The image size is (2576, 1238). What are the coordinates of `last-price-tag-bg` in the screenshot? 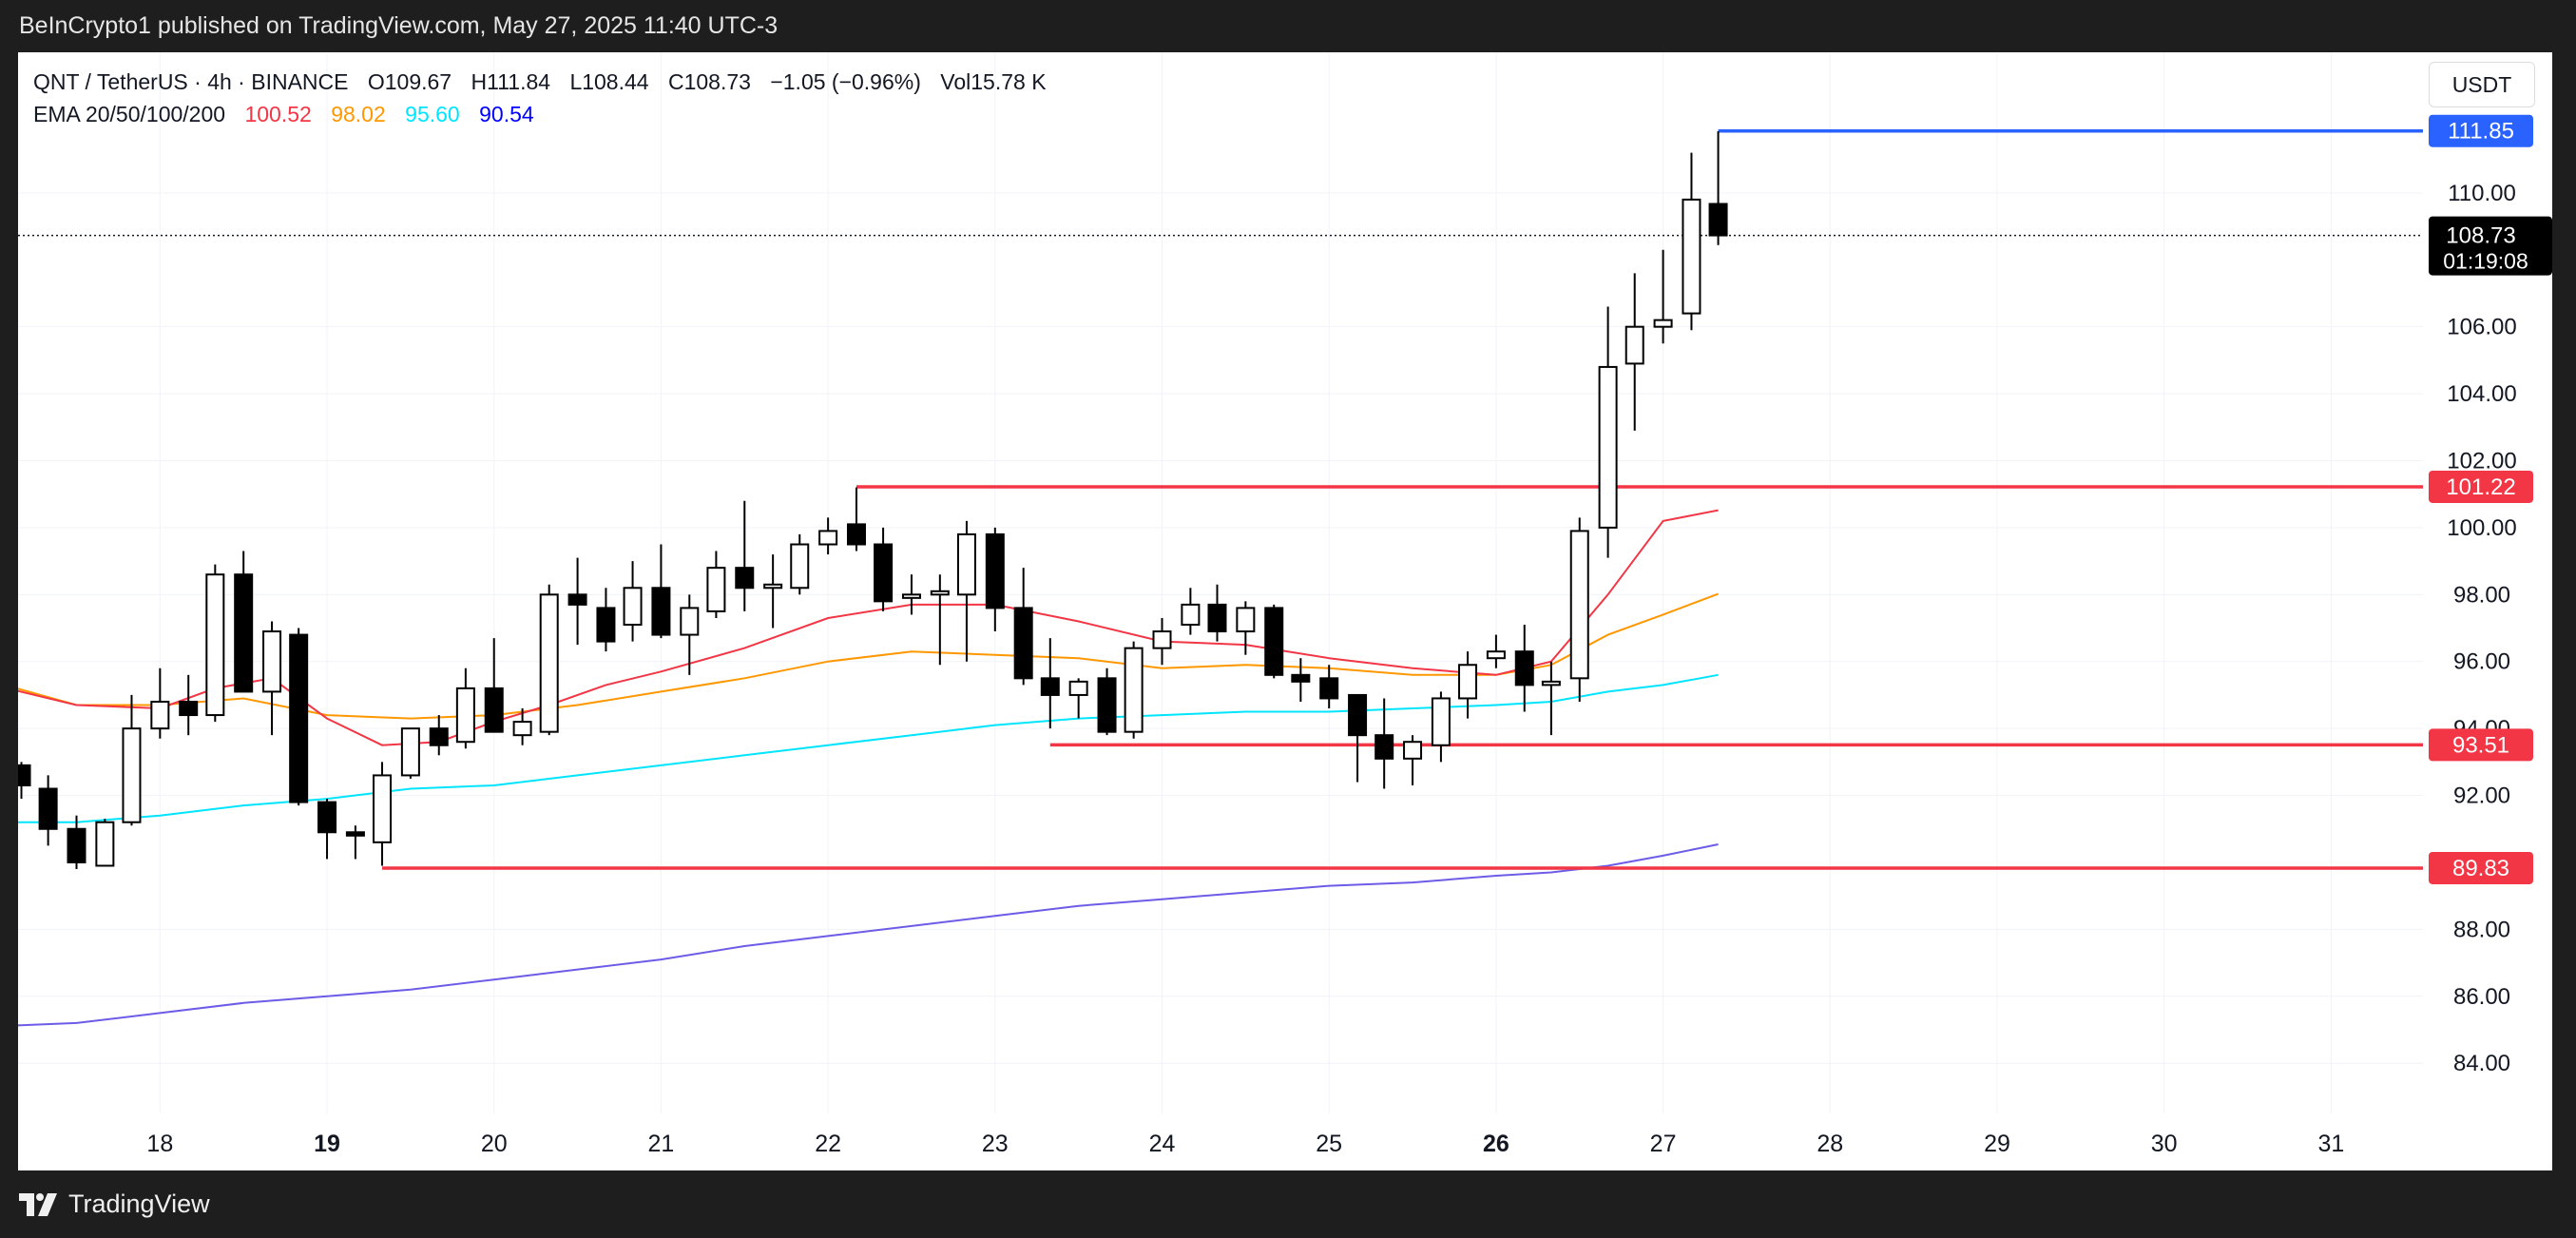 It's located at (2491, 246).